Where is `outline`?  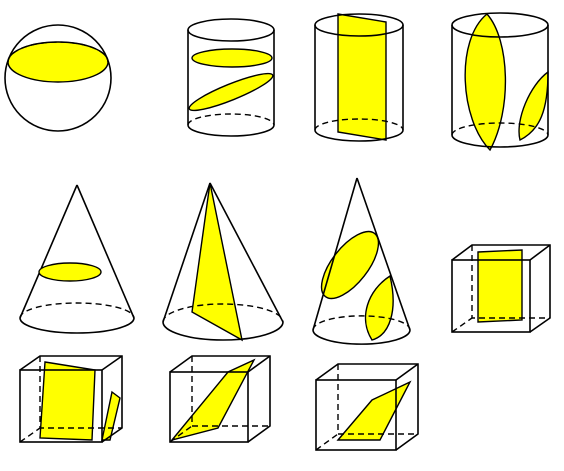 outline is located at coordinates (58, 78).